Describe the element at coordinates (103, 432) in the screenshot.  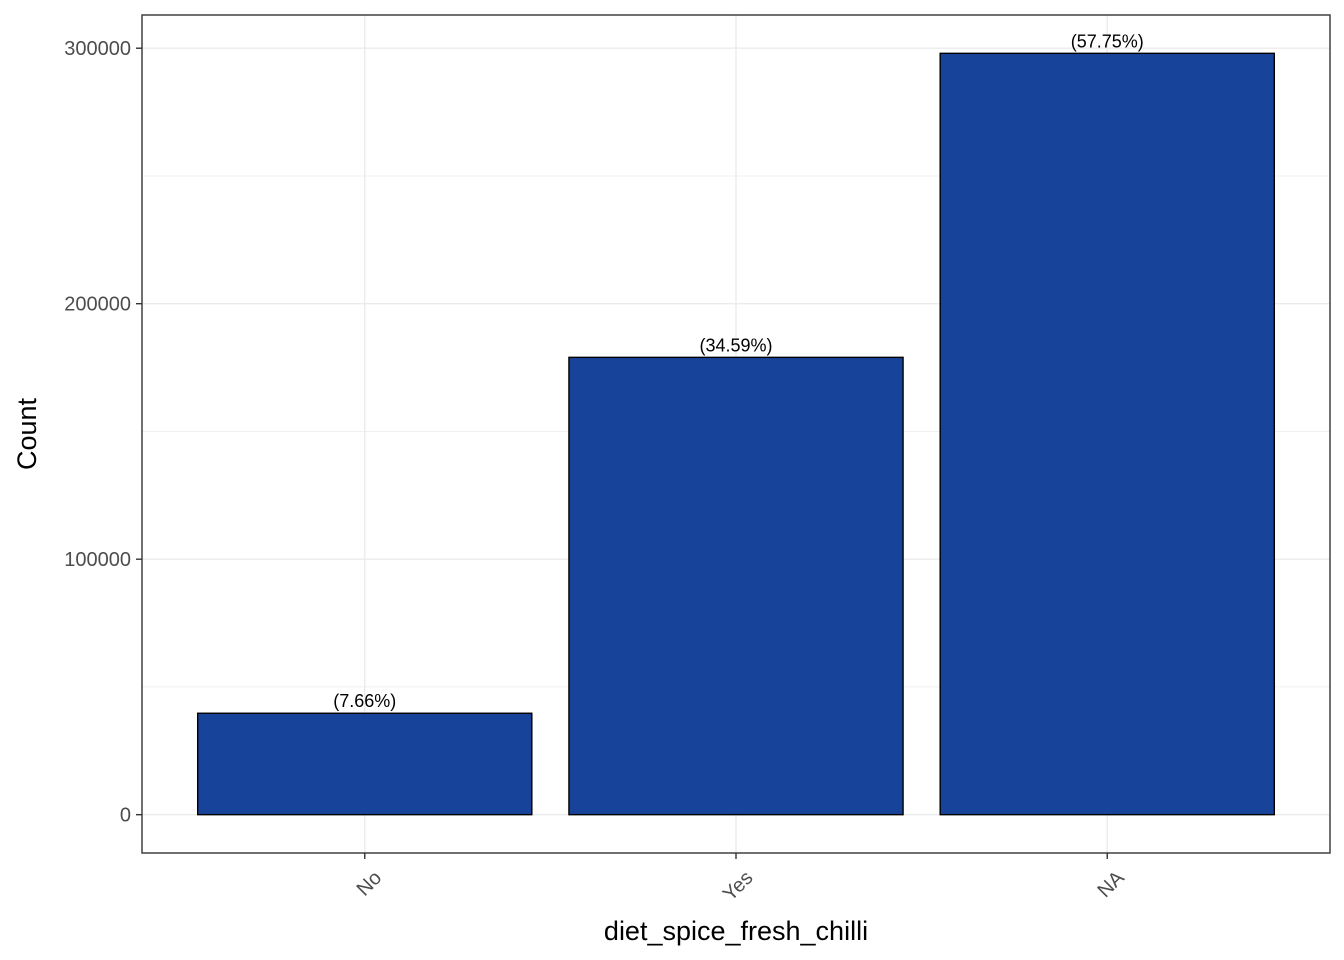
I see `y-axis: 0 100000 200000 300000` at that location.